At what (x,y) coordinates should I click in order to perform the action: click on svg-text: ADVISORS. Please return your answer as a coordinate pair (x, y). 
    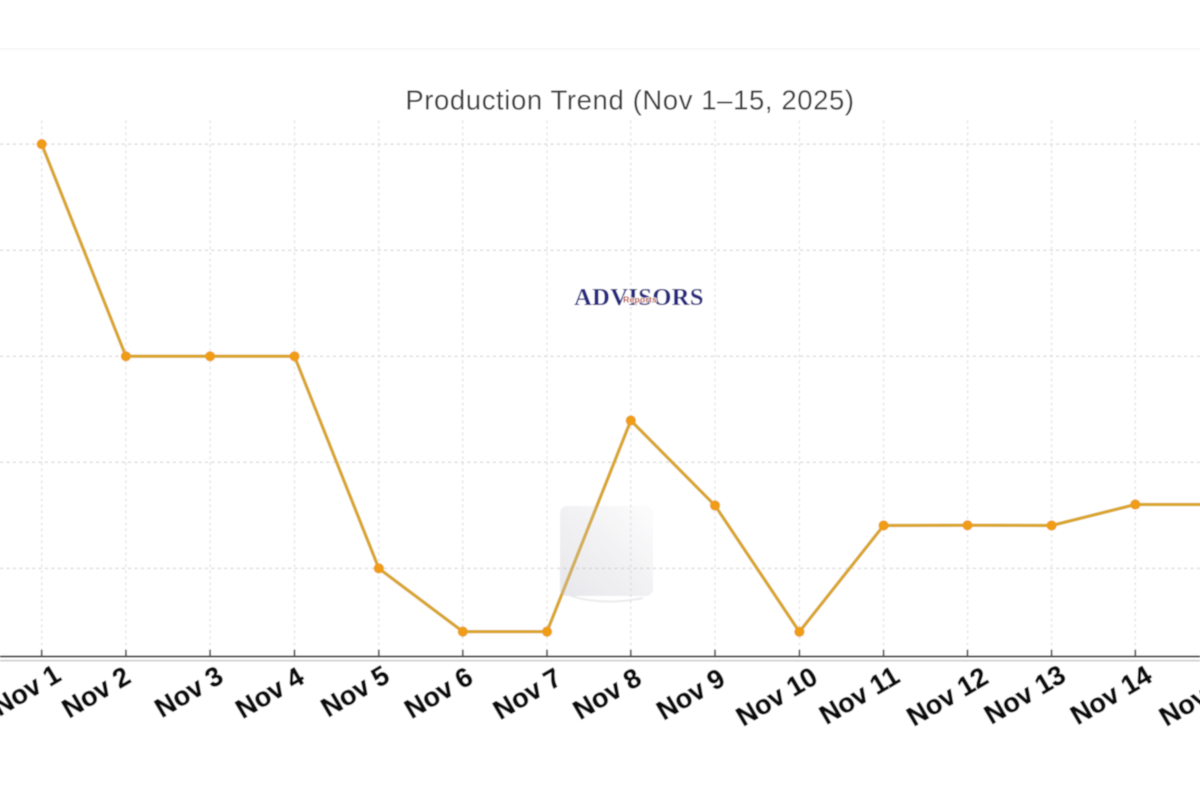
    Looking at the image, I should click on (639, 297).